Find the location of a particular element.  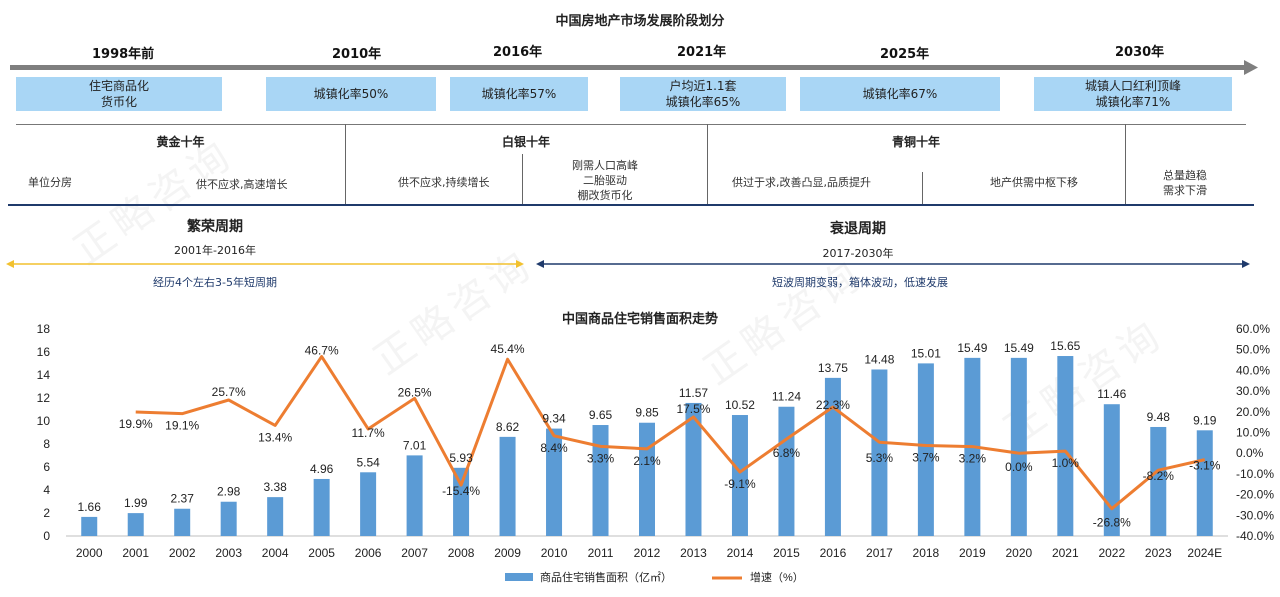

y-right-tick-label: 10.0% is located at coordinates (1253, 433).